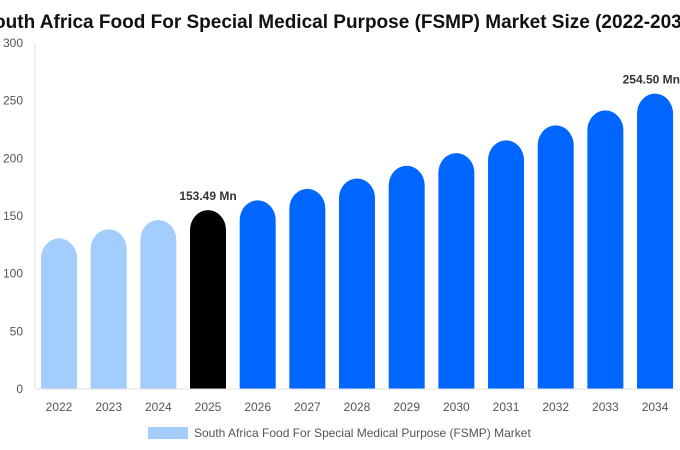  What do you see at coordinates (357, 283) in the screenshot?
I see `bar-2028` at bounding box center [357, 283].